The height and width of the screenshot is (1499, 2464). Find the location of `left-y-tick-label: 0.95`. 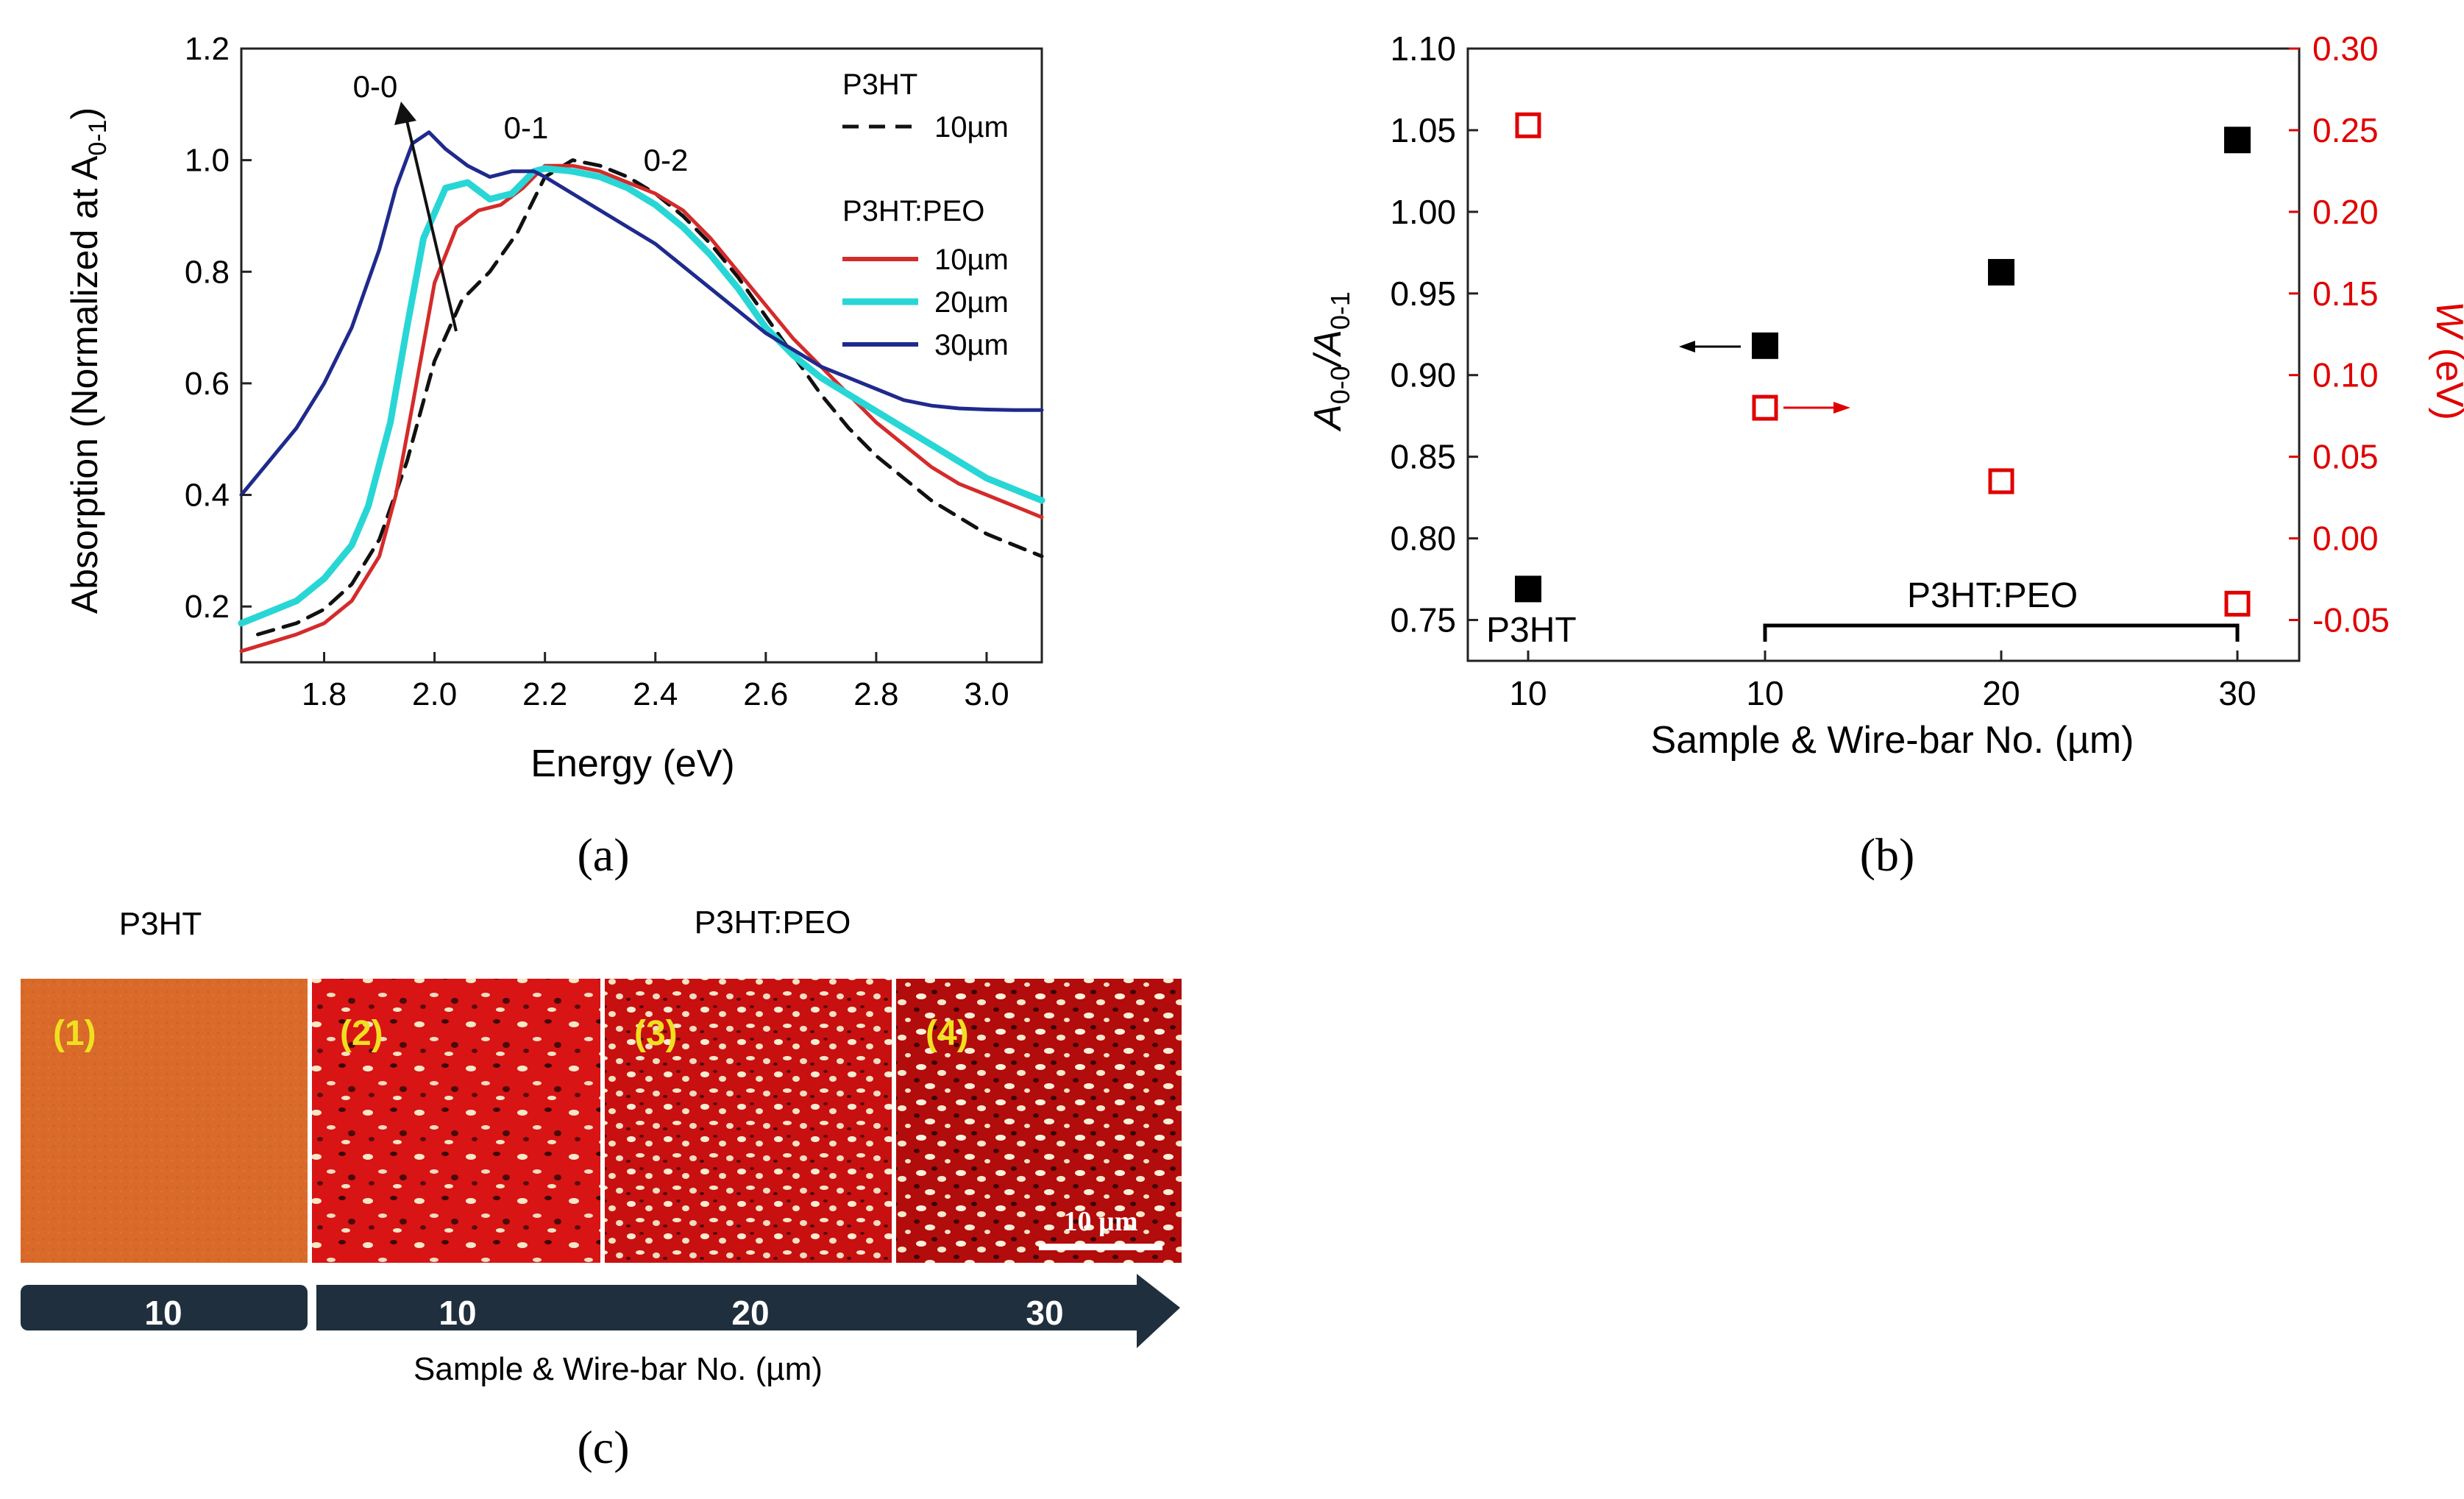

left-y-tick-label: 0.95 is located at coordinates (1423, 293).